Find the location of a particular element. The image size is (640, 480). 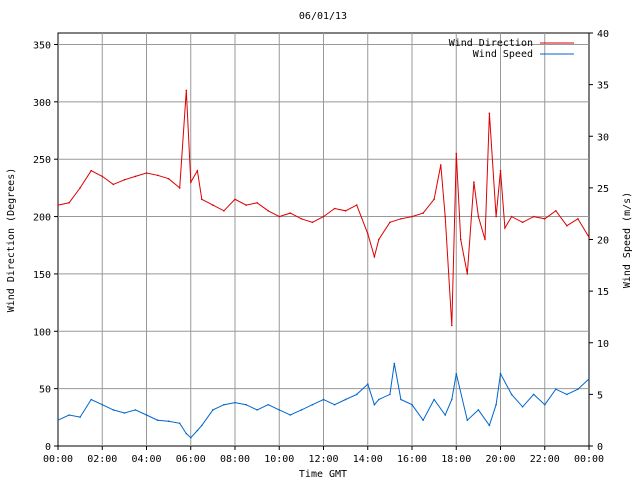

y-right-tick-label: 10 is located at coordinates (603, 344).